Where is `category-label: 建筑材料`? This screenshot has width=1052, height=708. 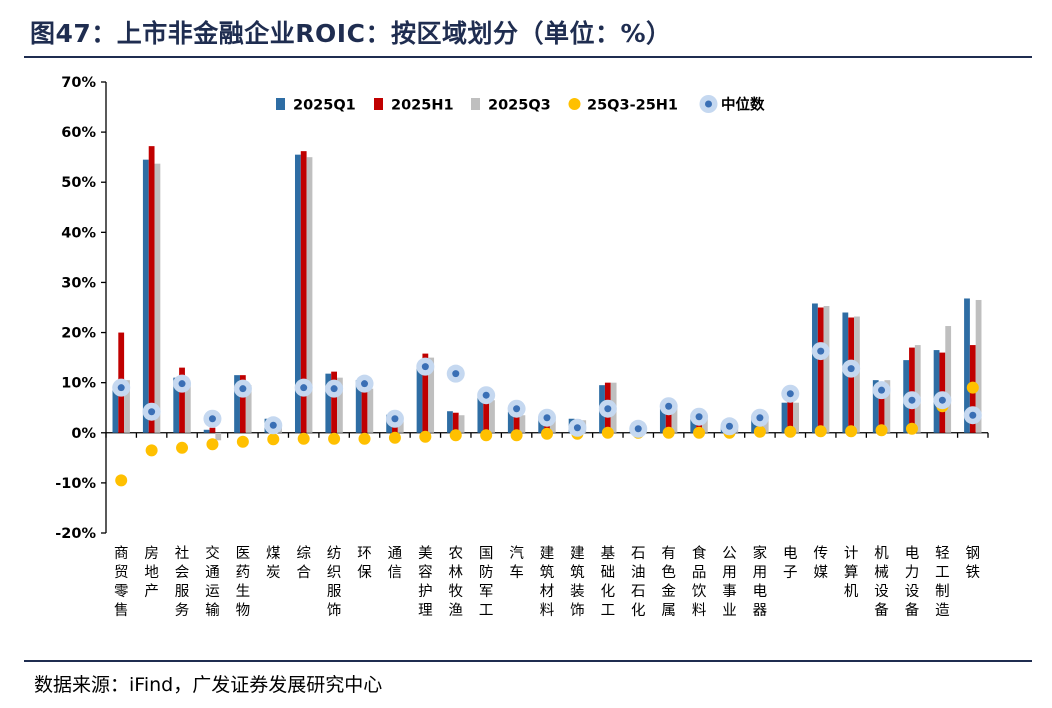 category-label: 建筑材料 is located at coordinates (547, 582).